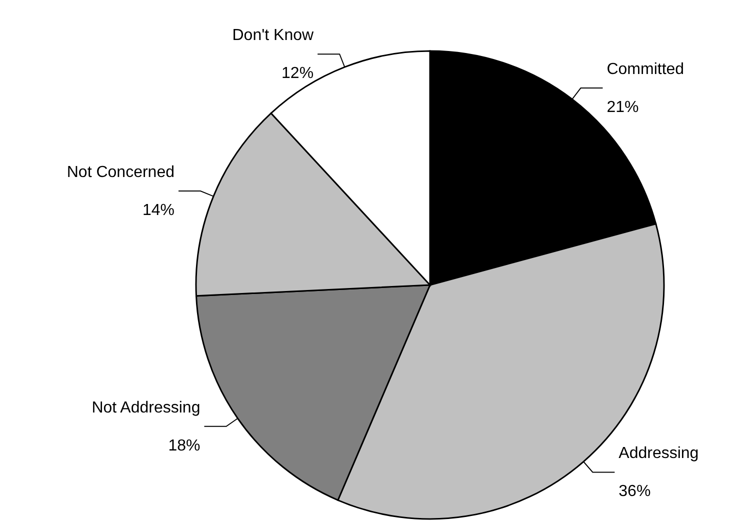  Describe the element at coordinates (634, 491) in the screenshot. I see `data-label: 36%` at that location.